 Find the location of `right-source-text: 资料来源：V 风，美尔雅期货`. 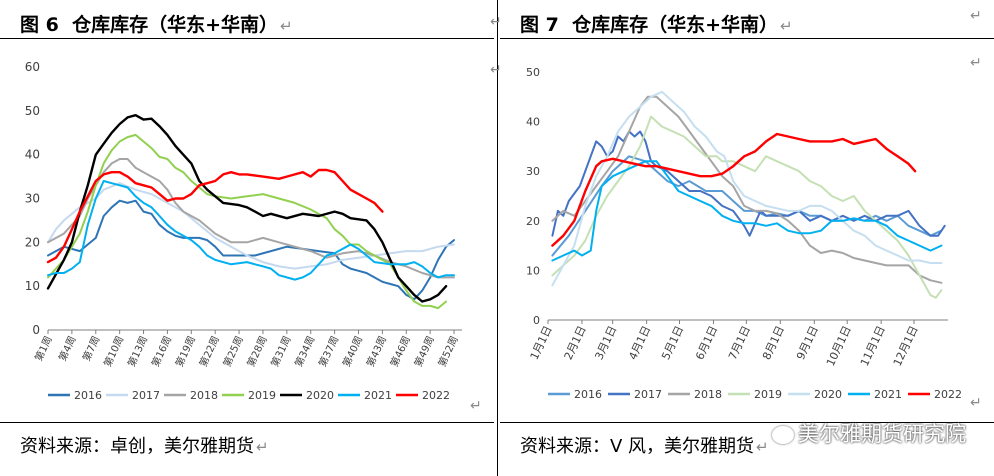

right-source-text: 资料来源：V 风，美尔雅期货 is located at coordinates (637, 446).